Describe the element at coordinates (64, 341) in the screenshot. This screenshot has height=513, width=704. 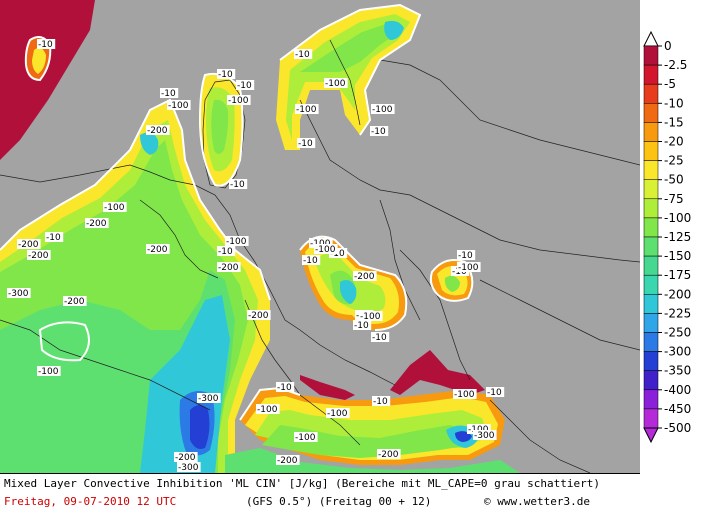
I see `cin-region-west-teal` at that location.